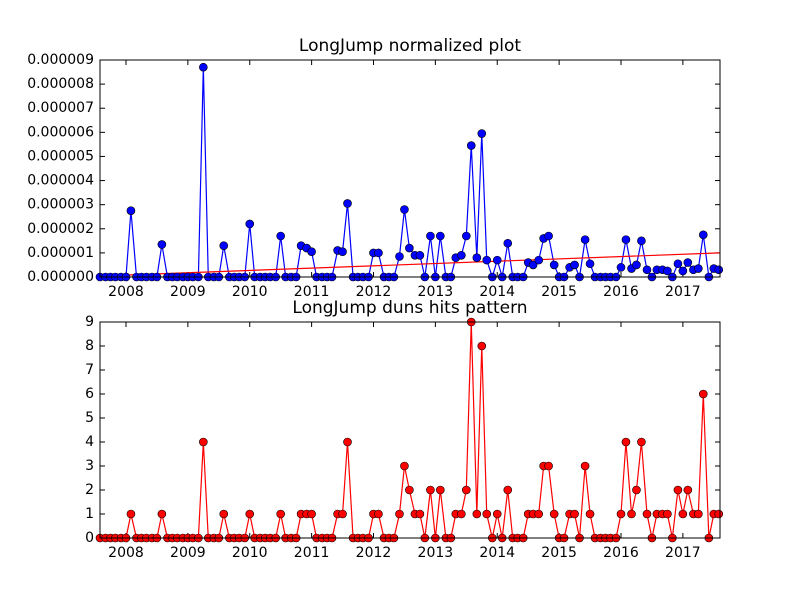  Describe the element at coordinates (89, 322) in the screenshot. I see `y-tick-label: 9` at that location.